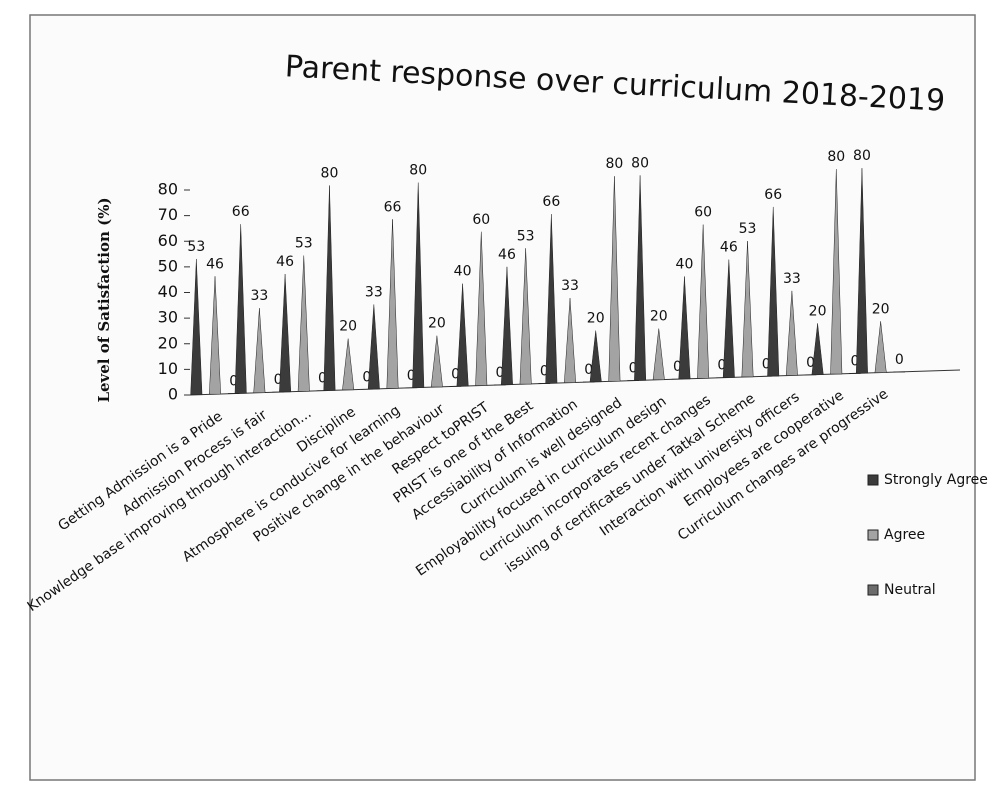  I want to click on y-axis-label: Level of Satisfaction (%), so click(104, 299).